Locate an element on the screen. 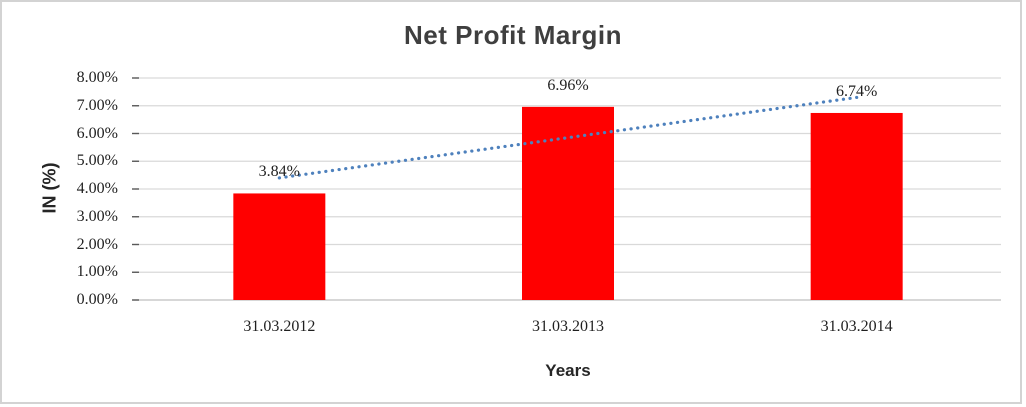  x-tick-label: 31.03.2012 is located at coordinates (279, 326).